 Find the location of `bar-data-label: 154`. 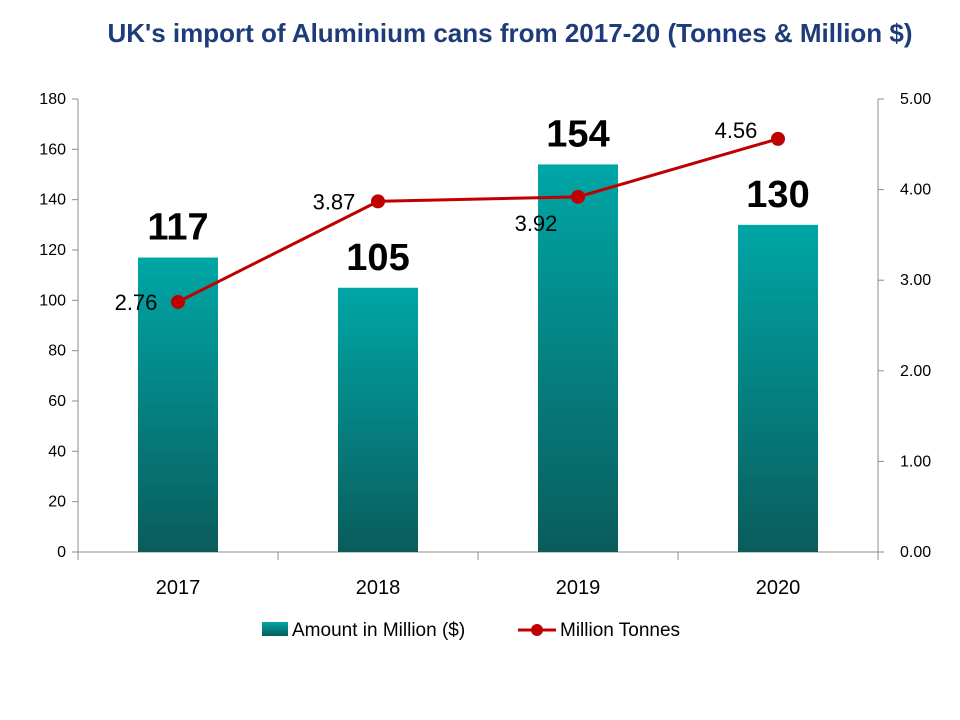

bar-data-label: 154 is located at coordinates (577, 134).